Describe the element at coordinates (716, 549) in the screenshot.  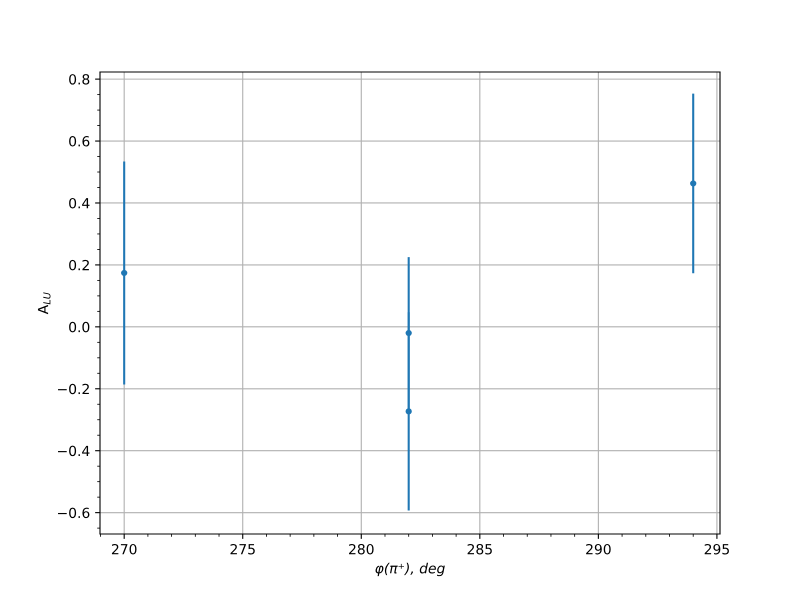
I see `x-tick-label: 295` at that location.